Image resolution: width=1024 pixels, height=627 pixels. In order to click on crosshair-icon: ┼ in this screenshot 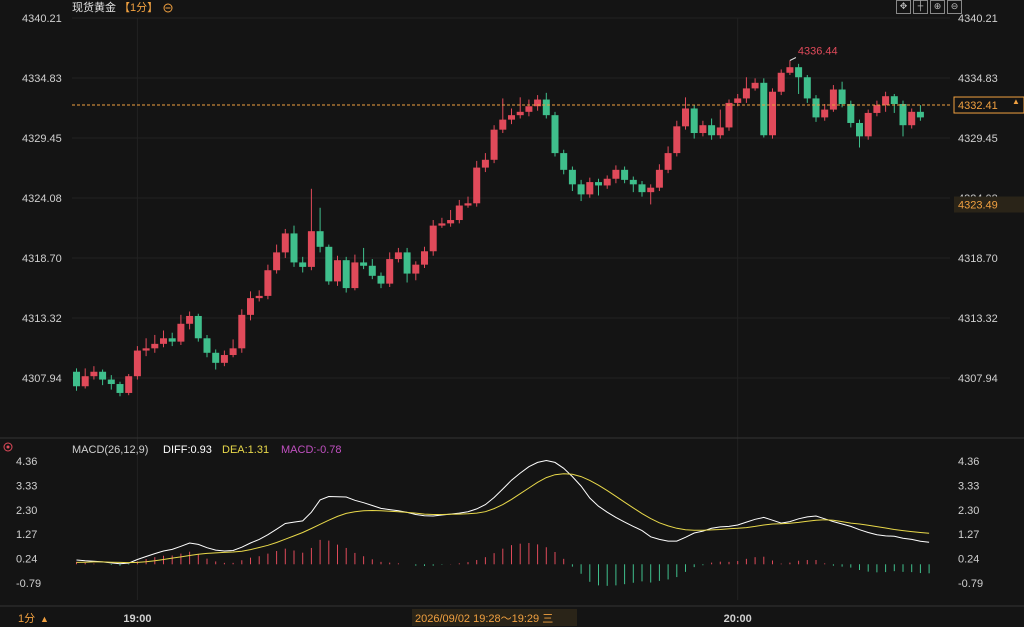, I will do `click(920, 7)`.